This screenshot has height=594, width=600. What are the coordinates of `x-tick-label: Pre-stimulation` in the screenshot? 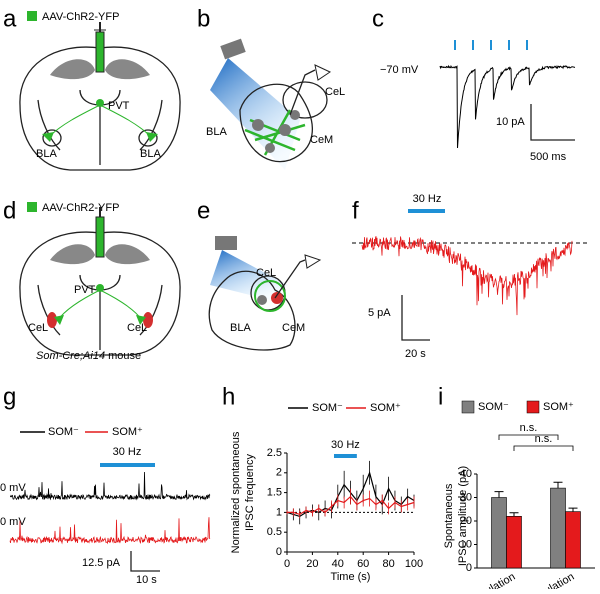 It's located at (483, 580).